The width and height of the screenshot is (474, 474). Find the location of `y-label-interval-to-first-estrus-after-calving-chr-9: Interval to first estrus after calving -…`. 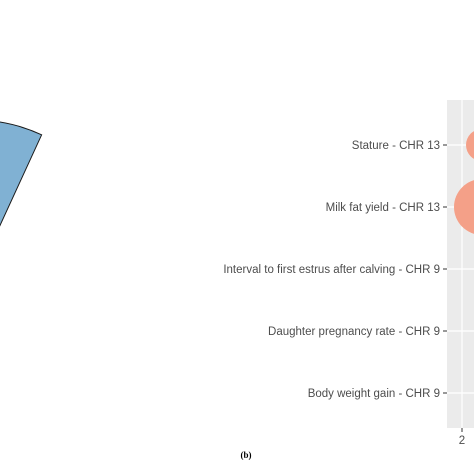

y-label-interval-to-first-estrus-after-calving-chr-9: Interval to first estrus after calving -… is located at coordinates (331, 270).